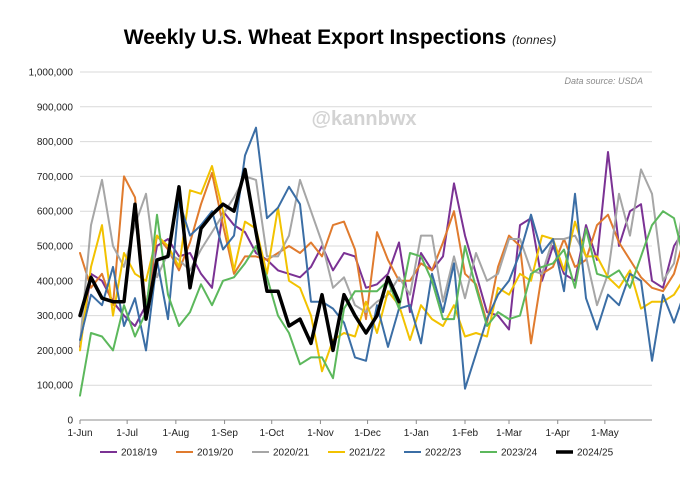 The height and width of the screenshot is (481, 680). What do you see at coordinates (70, 421) in the screenshot?
I see `y-tick-label: 0` at bounding box center [70, 421].